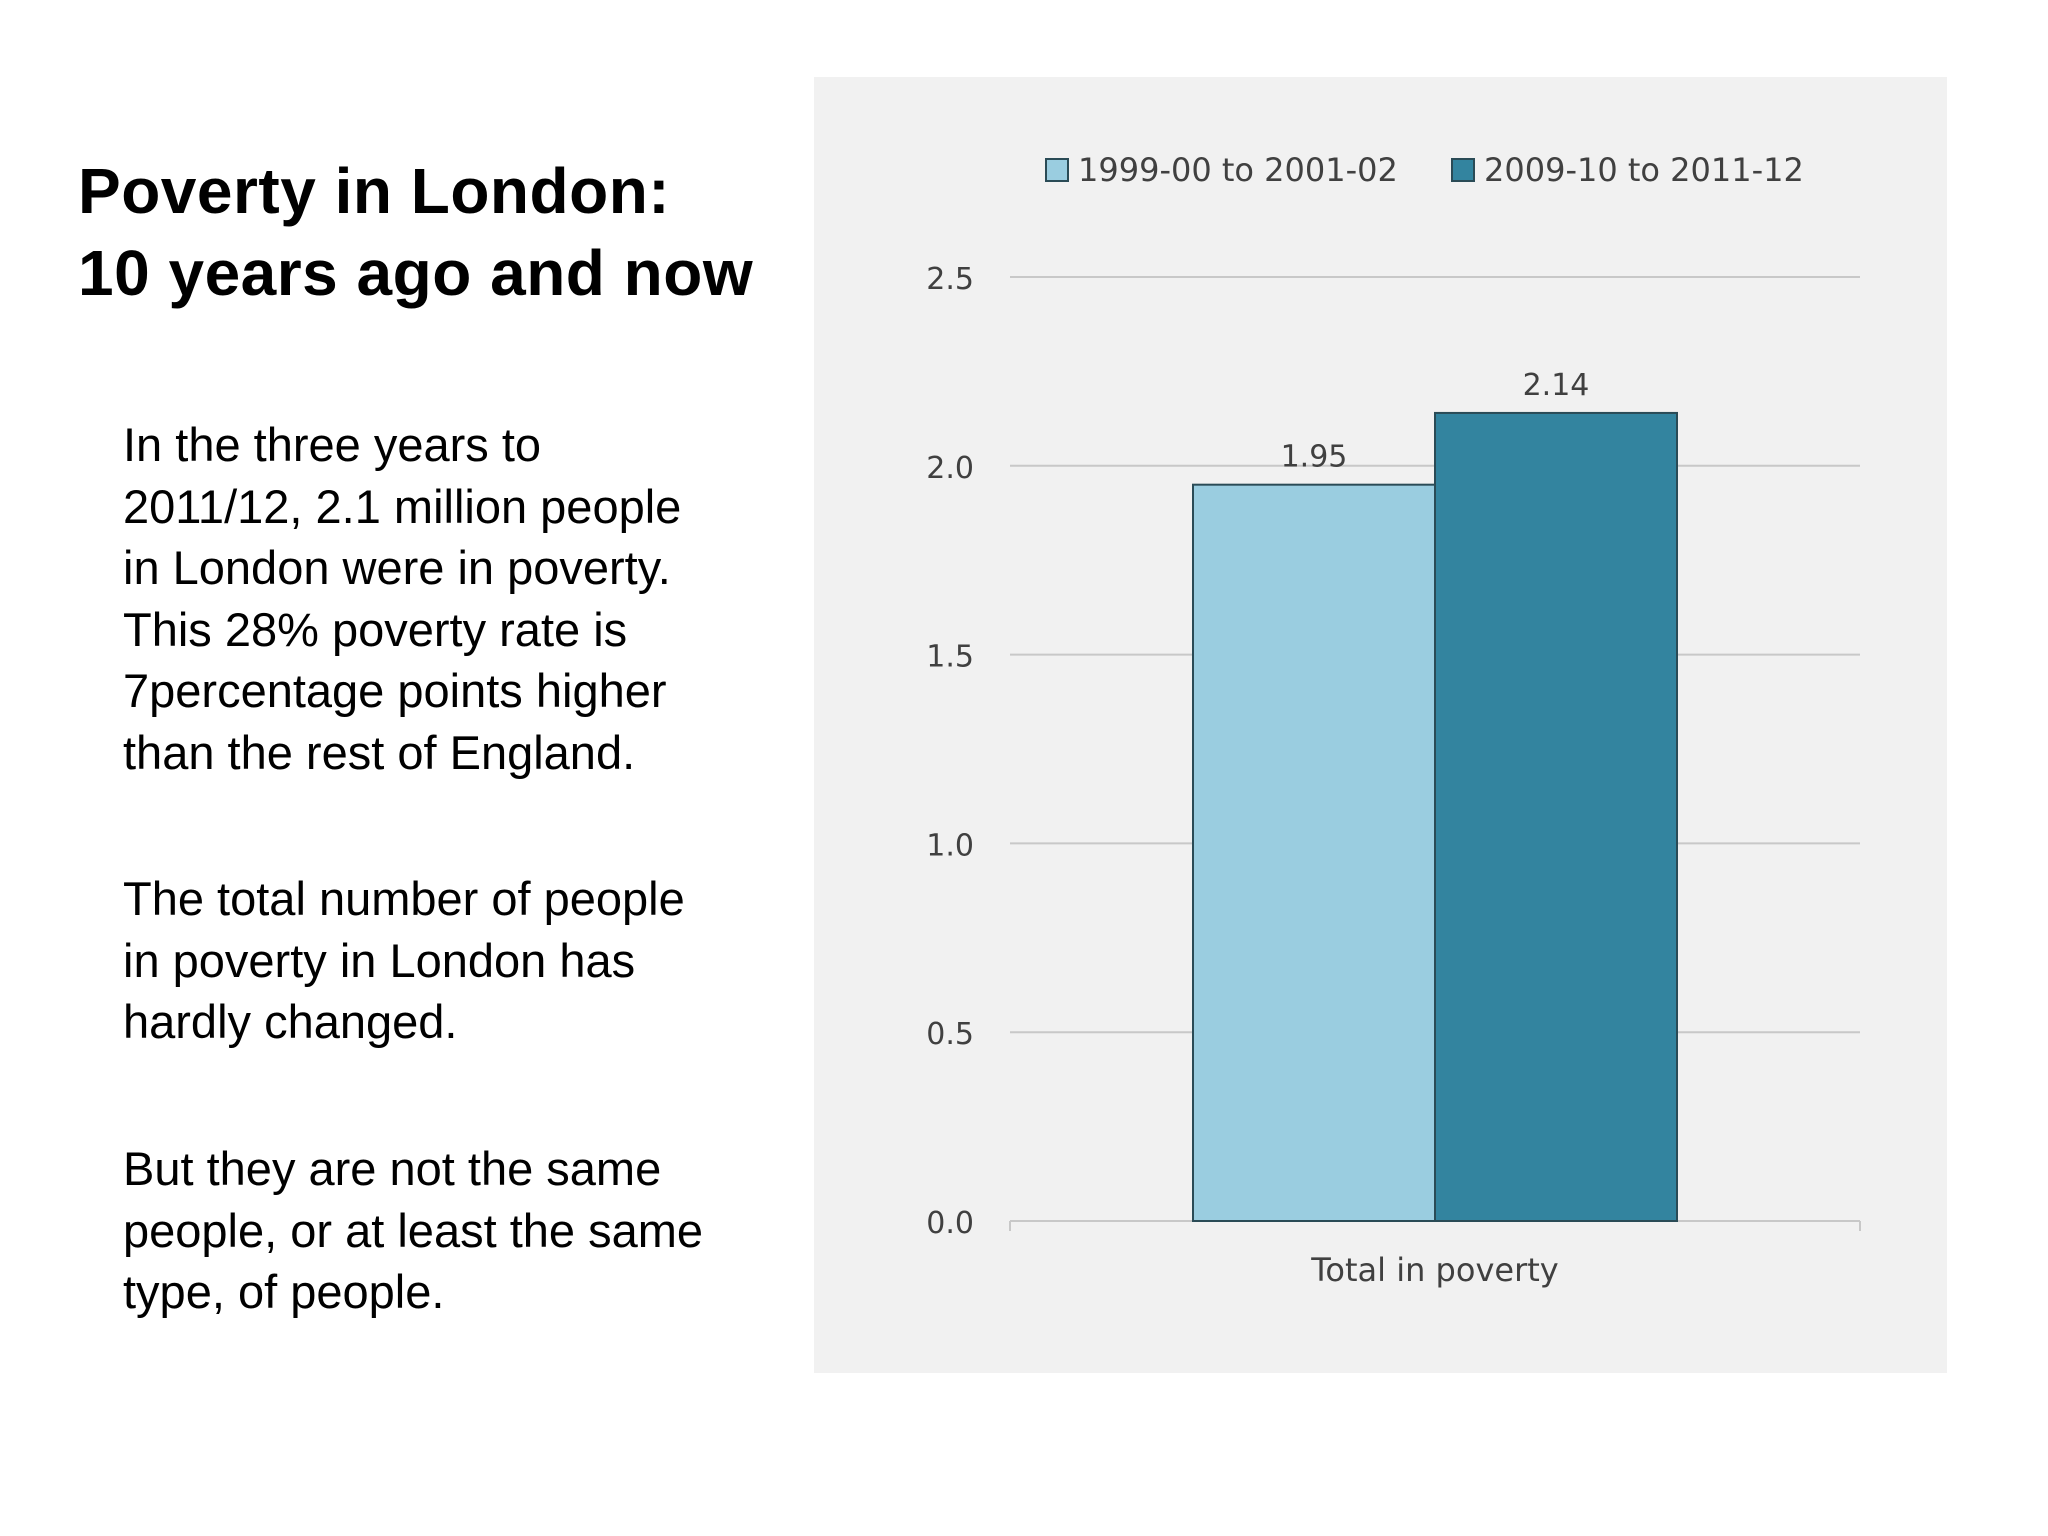 The image size is (2048, 1536). Describe the element at coordinates (1238, 170) in the screenshot. I see `legend-label: 1999-00 to 2001-02` at that location.